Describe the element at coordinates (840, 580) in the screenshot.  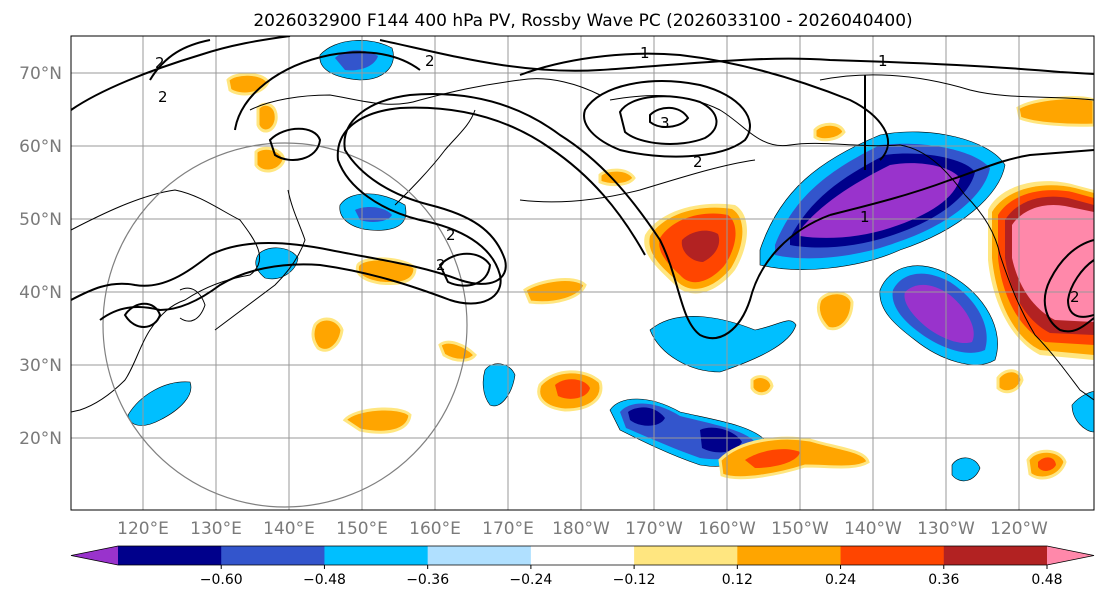
I see `colorbar-label: 0.24` at that location.